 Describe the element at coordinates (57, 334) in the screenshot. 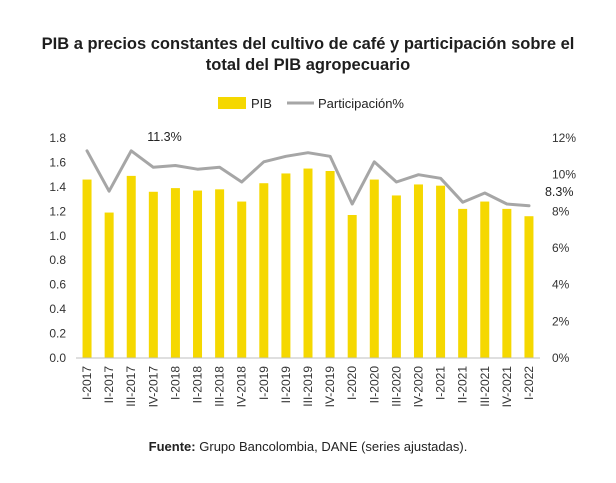

I see `y-left-tick-label: 0.2` at that location.